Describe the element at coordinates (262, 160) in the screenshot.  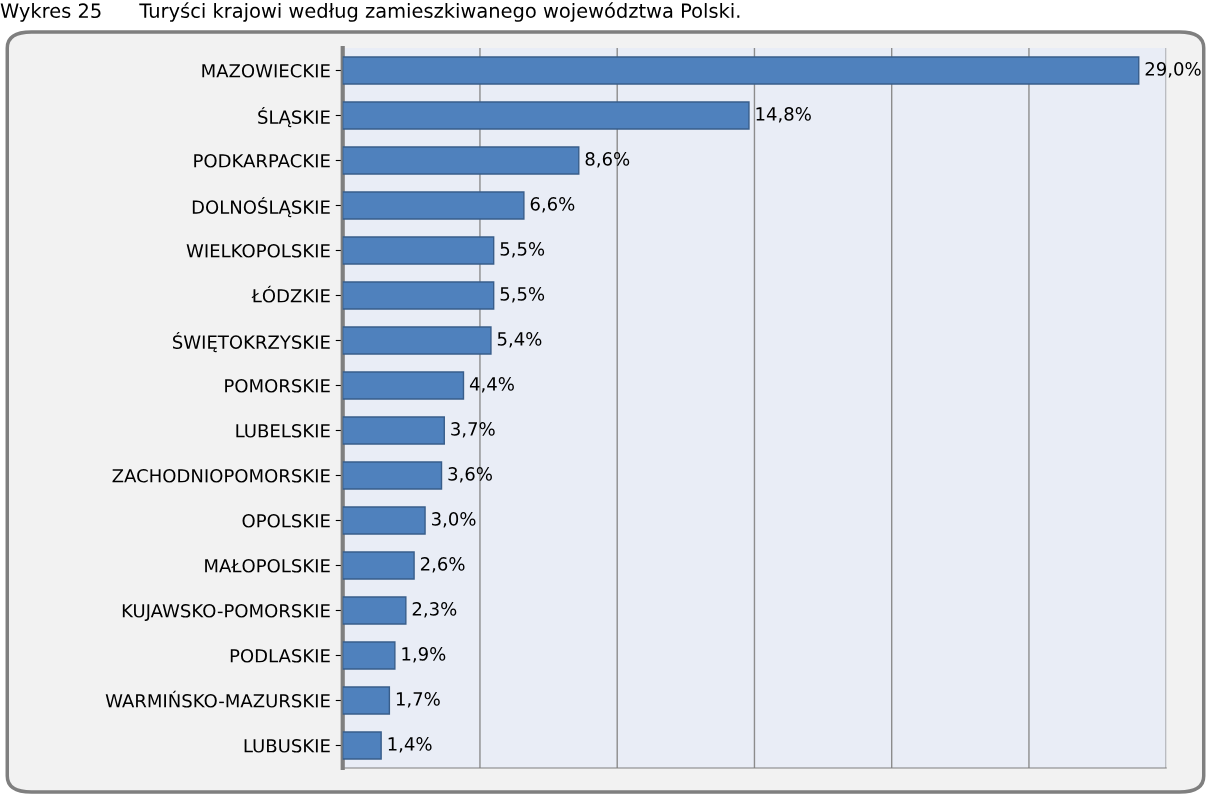
I see `y-tick-label: PODKARPACKIE` at that location.